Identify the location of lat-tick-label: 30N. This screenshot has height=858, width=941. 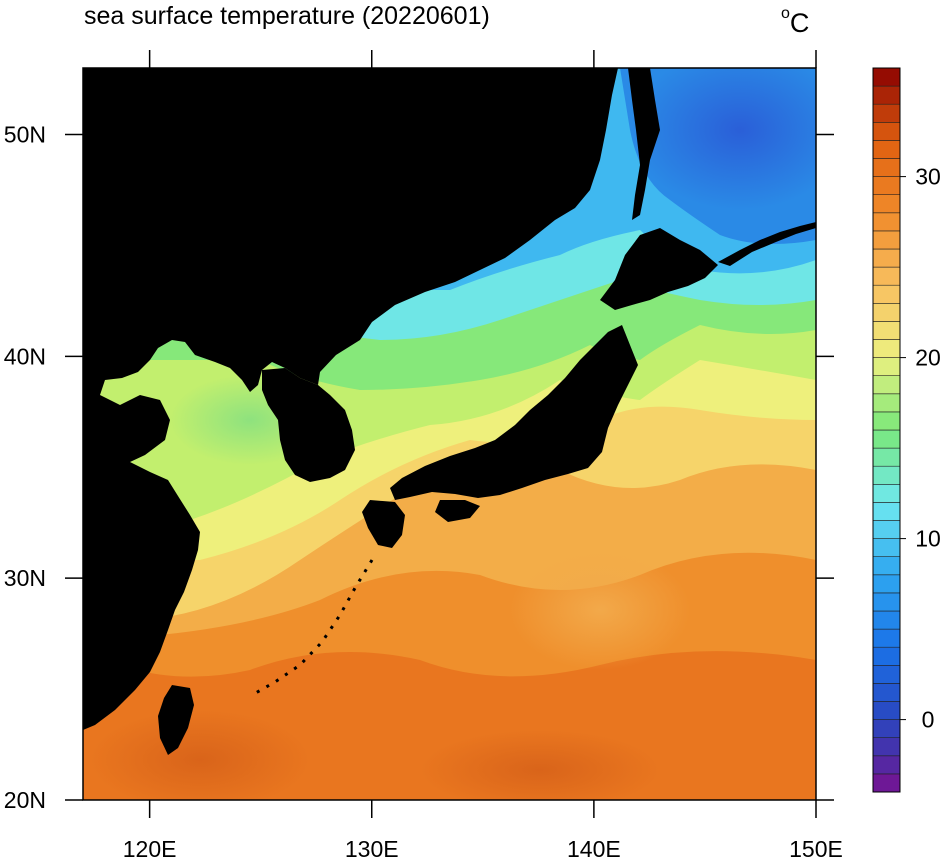
(25, 578).